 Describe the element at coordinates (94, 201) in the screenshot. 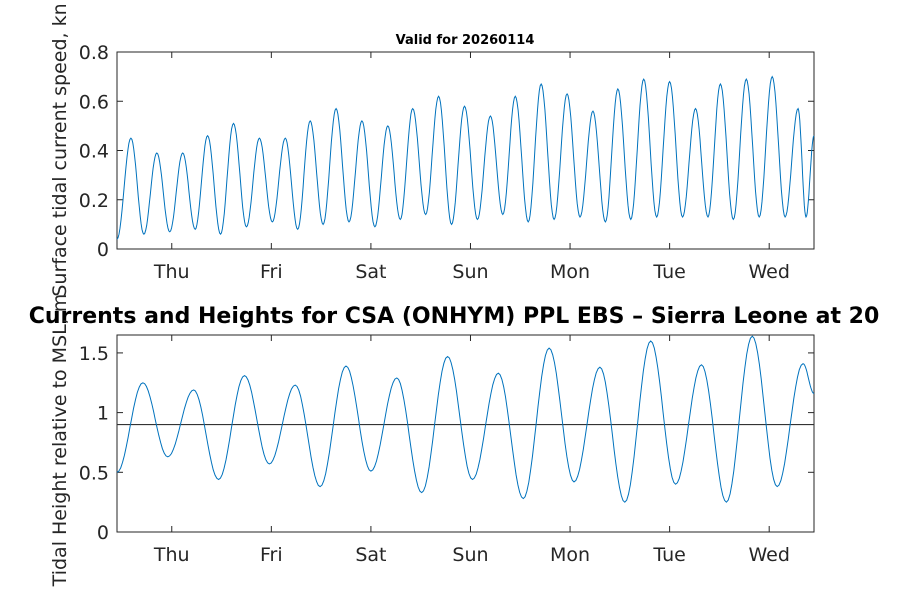

I see `y-tick-label: 0.2` at that location.